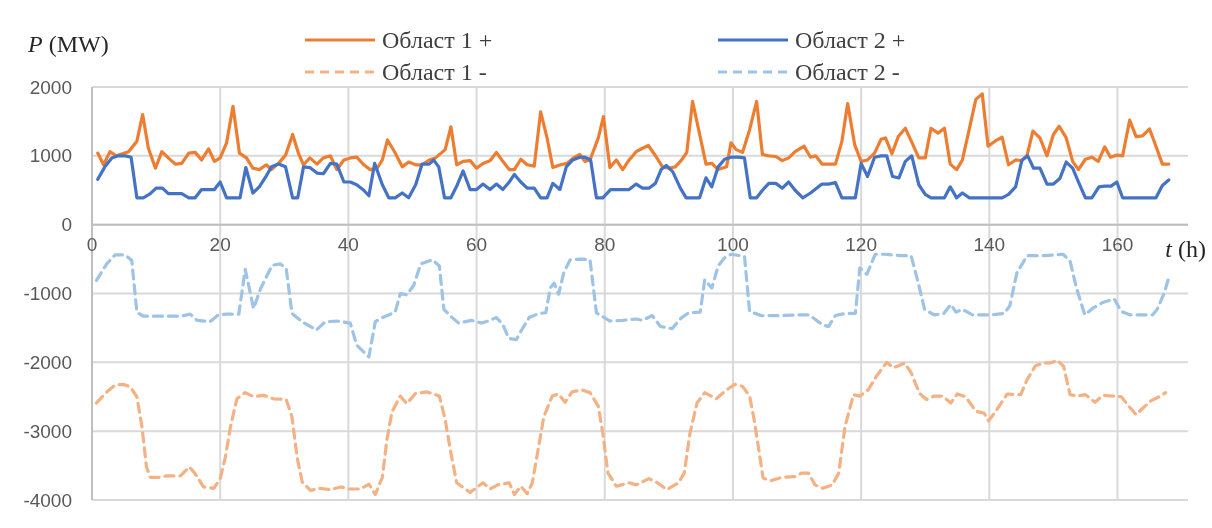 Image resolution: width=1212 pixels, height=528 pixels. What do you see at coordinates (476, 244) in the screenshot?
I see `x-tick-label: 60` at bounding box center [476, 244].